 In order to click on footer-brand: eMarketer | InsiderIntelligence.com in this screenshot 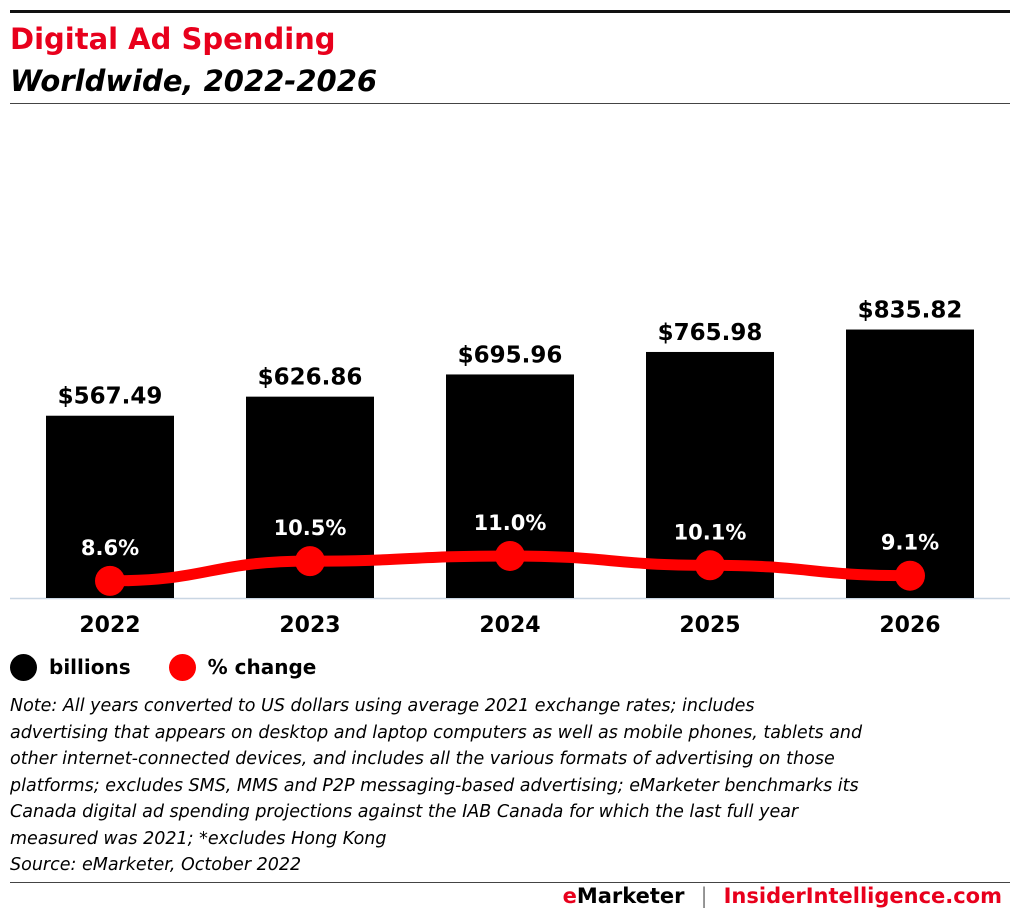, I will do `click(782, 896)`.